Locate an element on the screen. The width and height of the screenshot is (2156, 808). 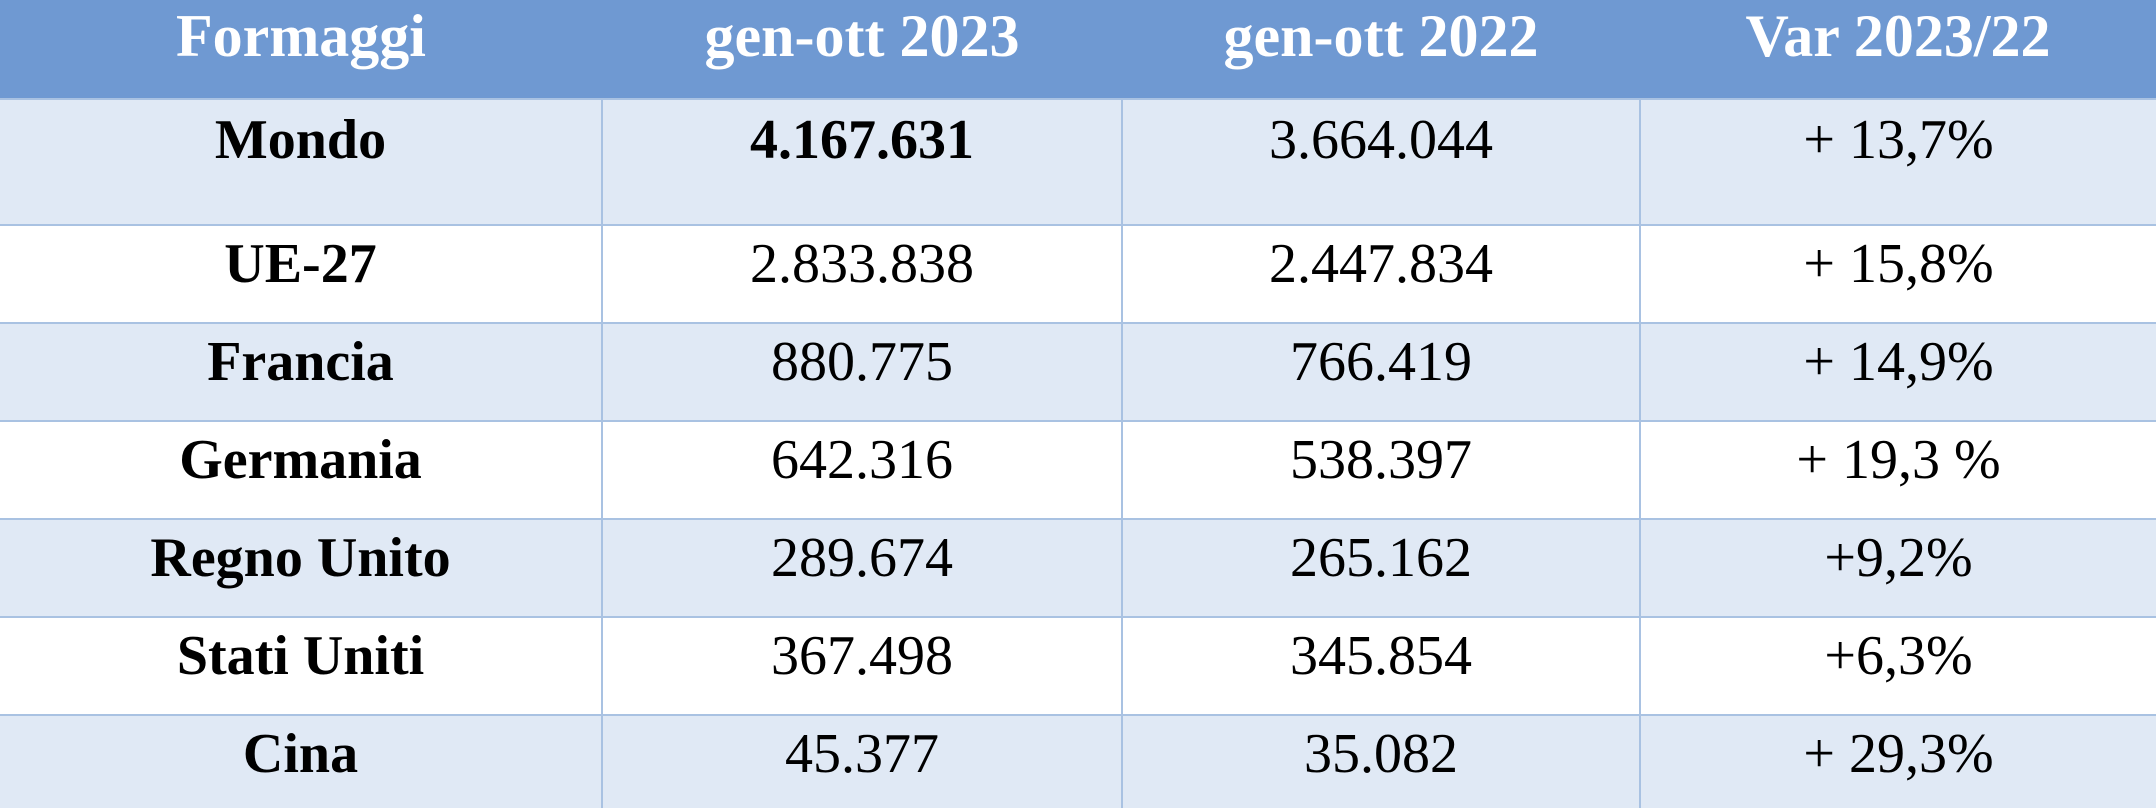
cell-2023: 2.833.838 is located at coordinates (862, 273).